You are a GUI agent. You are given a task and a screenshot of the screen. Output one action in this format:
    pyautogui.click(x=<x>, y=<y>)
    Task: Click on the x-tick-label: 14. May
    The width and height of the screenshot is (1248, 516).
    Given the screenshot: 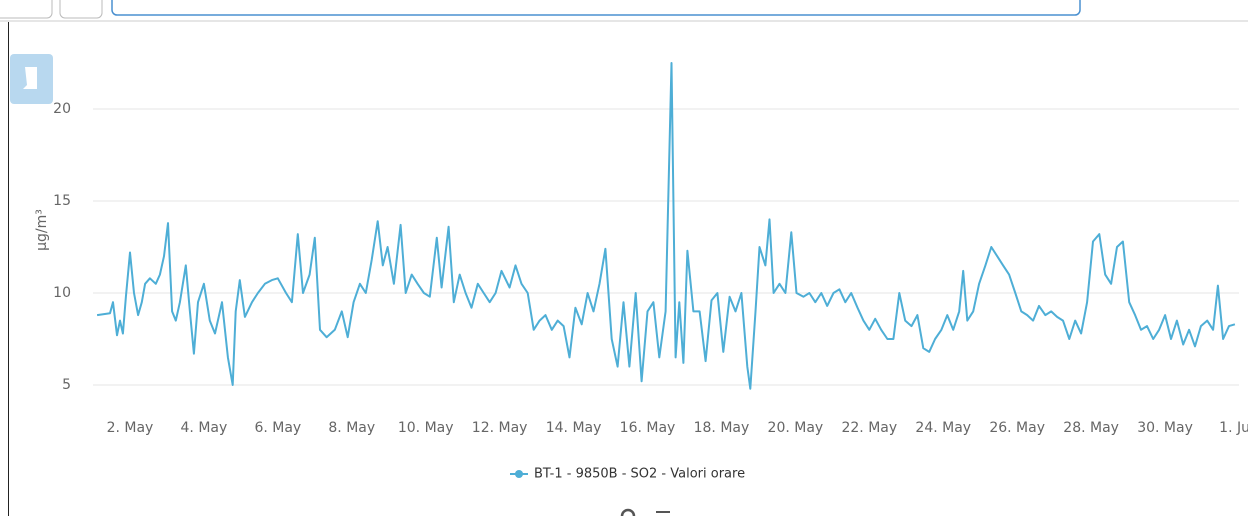 What is the action you would take?
    pyautogui.click(x=574, y=428)
    